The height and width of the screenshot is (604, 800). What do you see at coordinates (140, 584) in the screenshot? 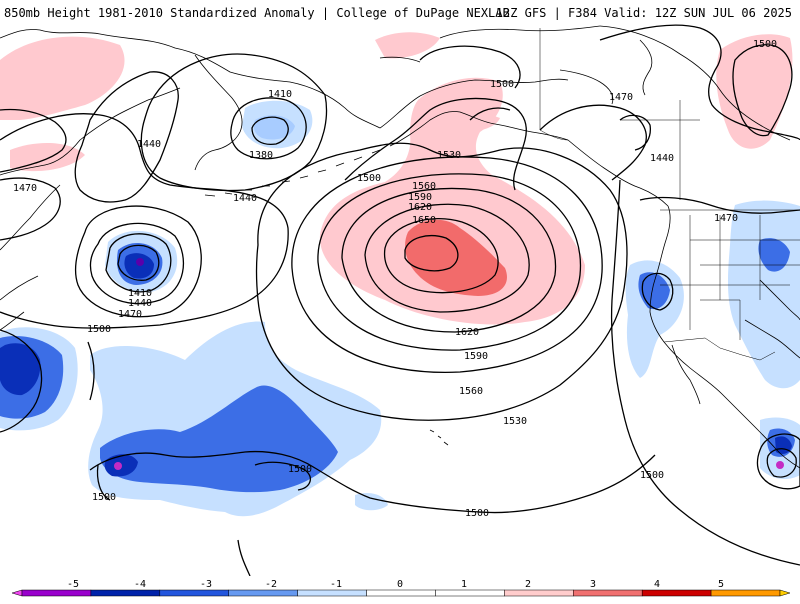
I see `colorbar-tick-label: -4` at bounding box center [140, 584].